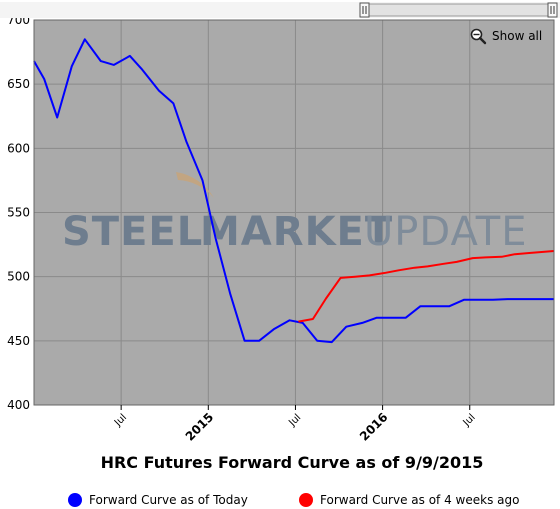 The height and width of the screenshot is (509, 560). Describe the element at coordinates (18, 213) in the screenshot. I see `y-tick-label: 550` at that location.